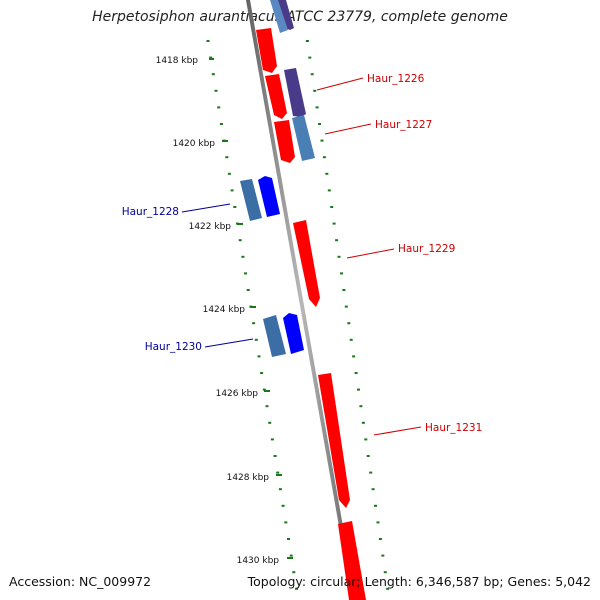 Image resolution: width=600 pixels, height=600 pixels. Describe the element at coordinates (453, 428) in the screenshot. I see `gene-label-text: Haur_1231` at that location.